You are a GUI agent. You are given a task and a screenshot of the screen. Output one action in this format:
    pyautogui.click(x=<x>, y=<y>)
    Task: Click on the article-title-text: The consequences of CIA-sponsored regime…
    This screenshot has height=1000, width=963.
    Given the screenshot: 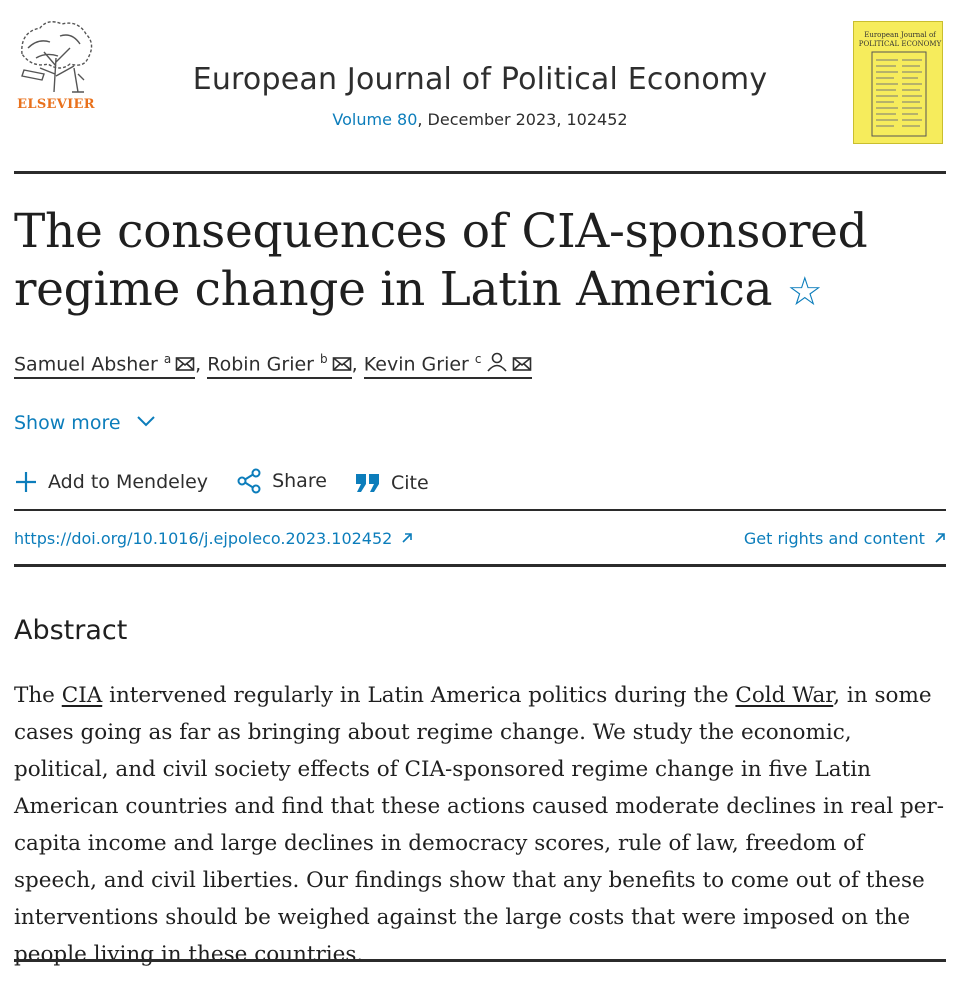 What is the action you would take?
    pyautogui.click(x=441, y=260)
    